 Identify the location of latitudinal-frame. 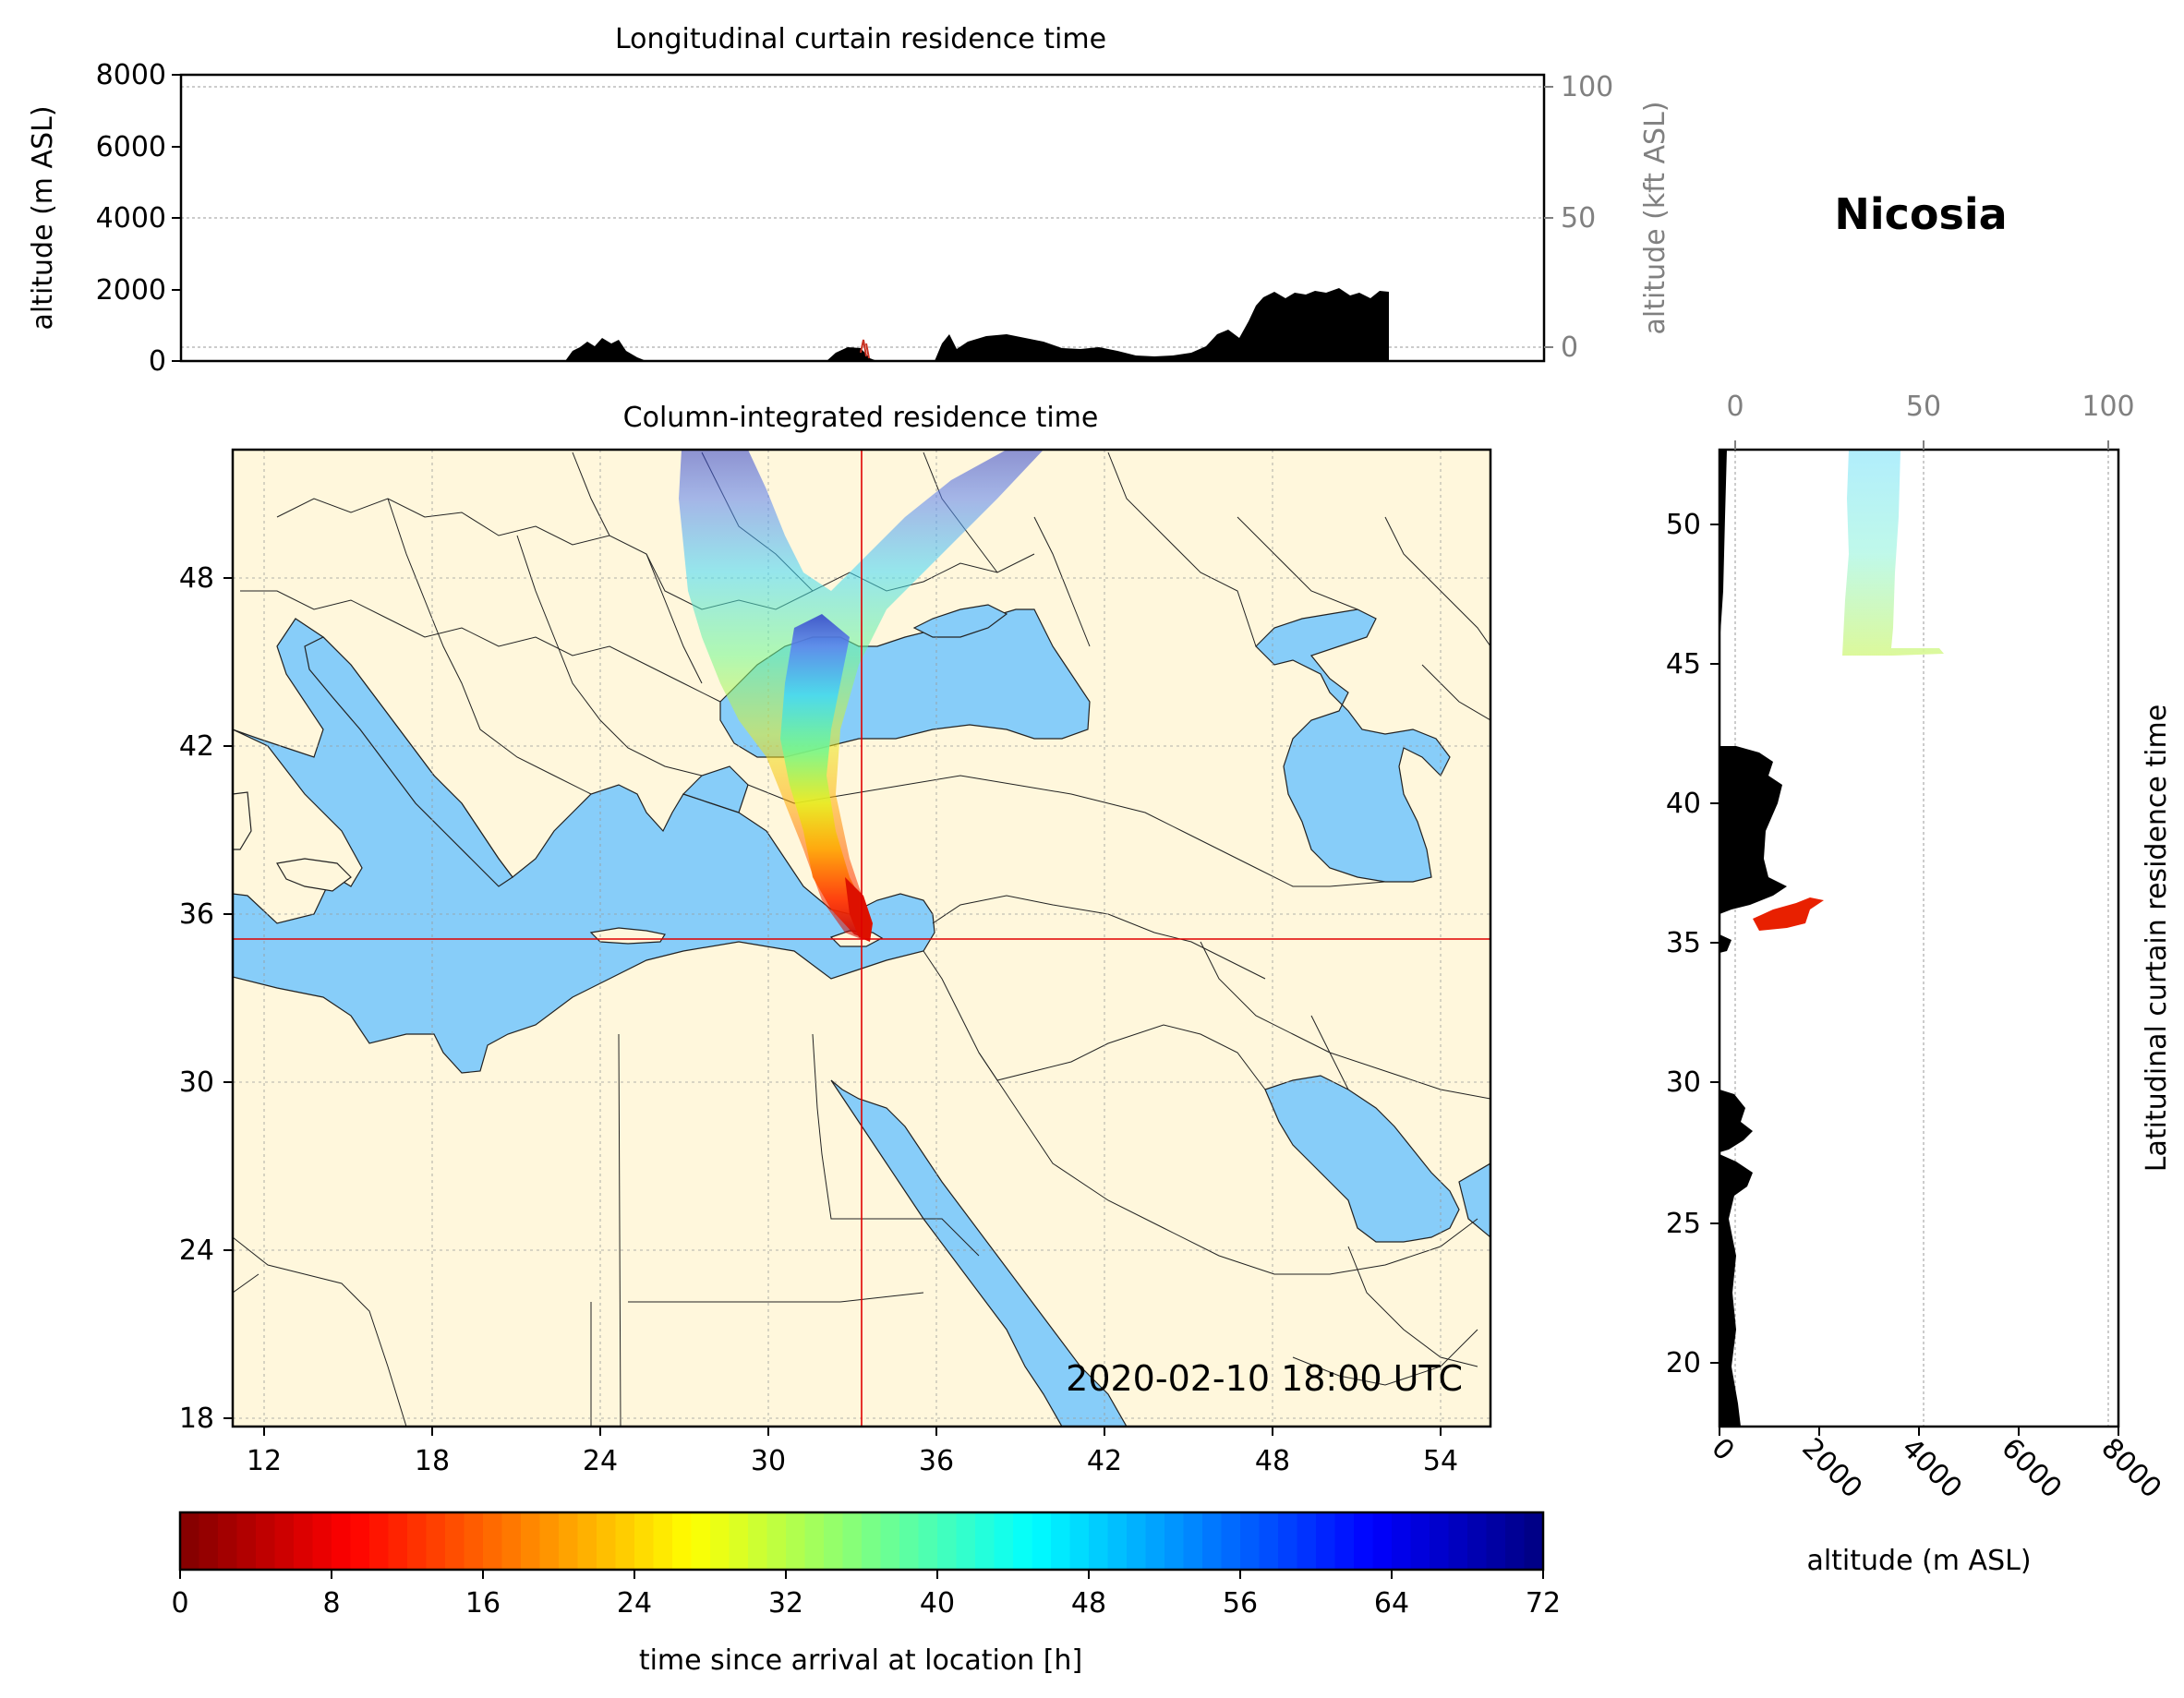
(1919, 938).